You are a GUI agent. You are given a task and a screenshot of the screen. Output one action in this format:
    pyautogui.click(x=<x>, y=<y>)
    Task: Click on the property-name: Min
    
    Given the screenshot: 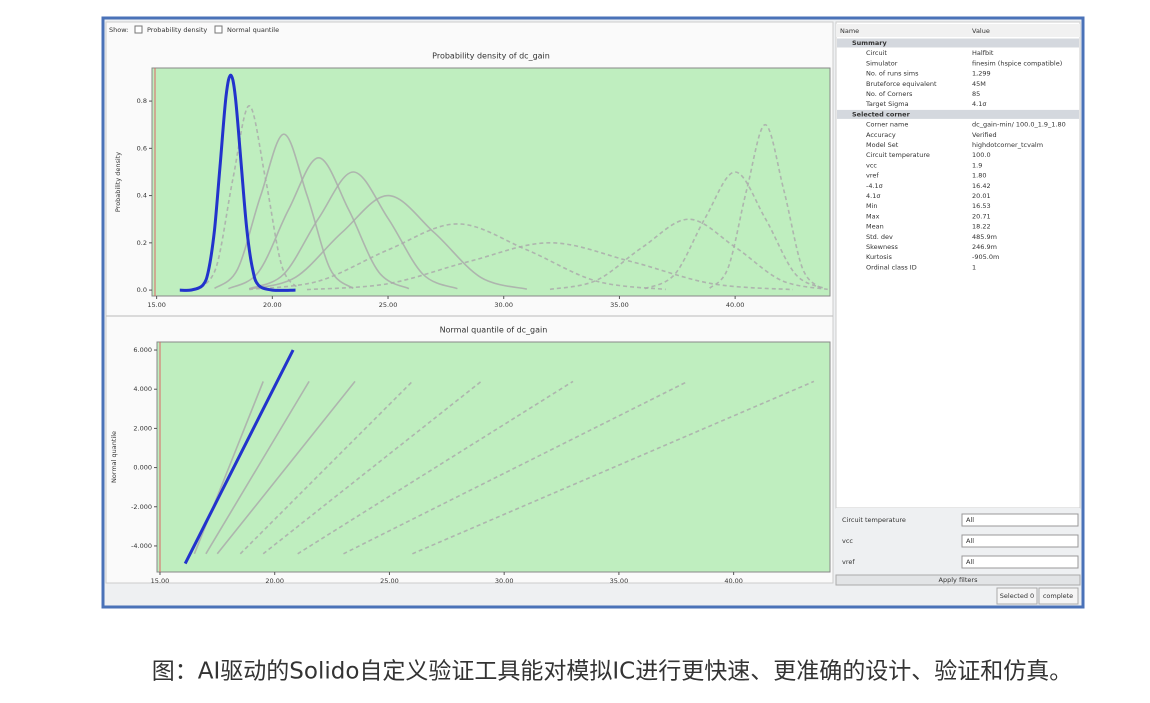 What is the action you would take?
    pyautogui.click(x=872, y=206)
    